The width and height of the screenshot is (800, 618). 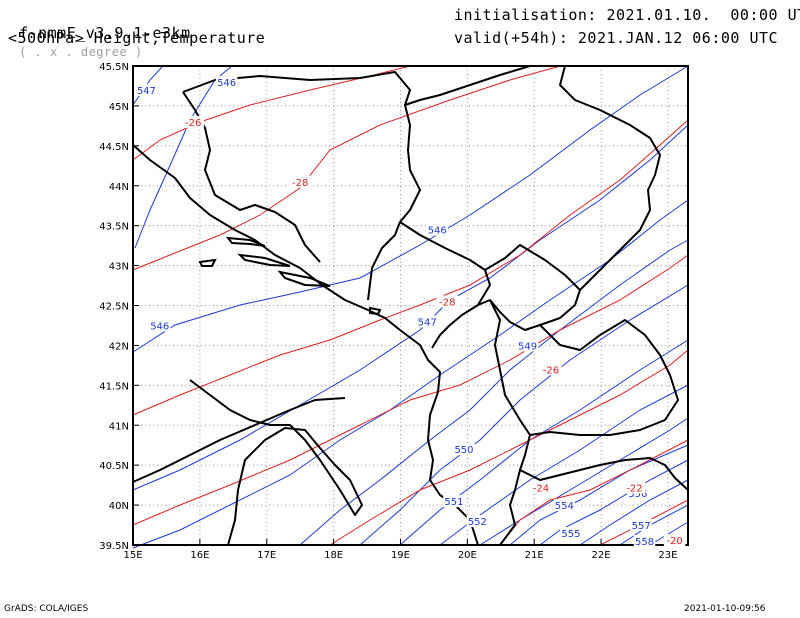 What do you see at coordinates (114, 466) in the screenshot?
I see `y-tick-label: 40.5N` at bounding box center [114, 466].